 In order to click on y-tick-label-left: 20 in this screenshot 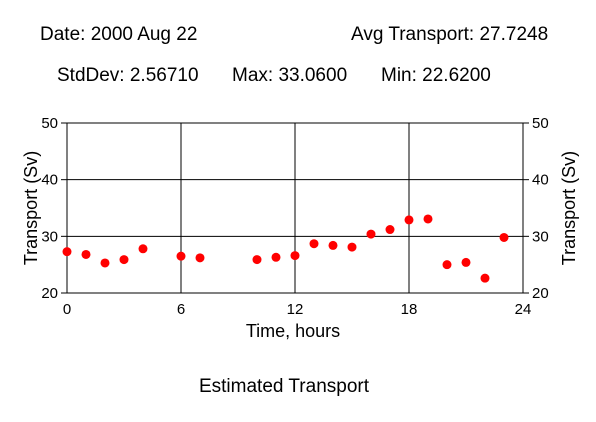, I will do `click(49, 293)`.